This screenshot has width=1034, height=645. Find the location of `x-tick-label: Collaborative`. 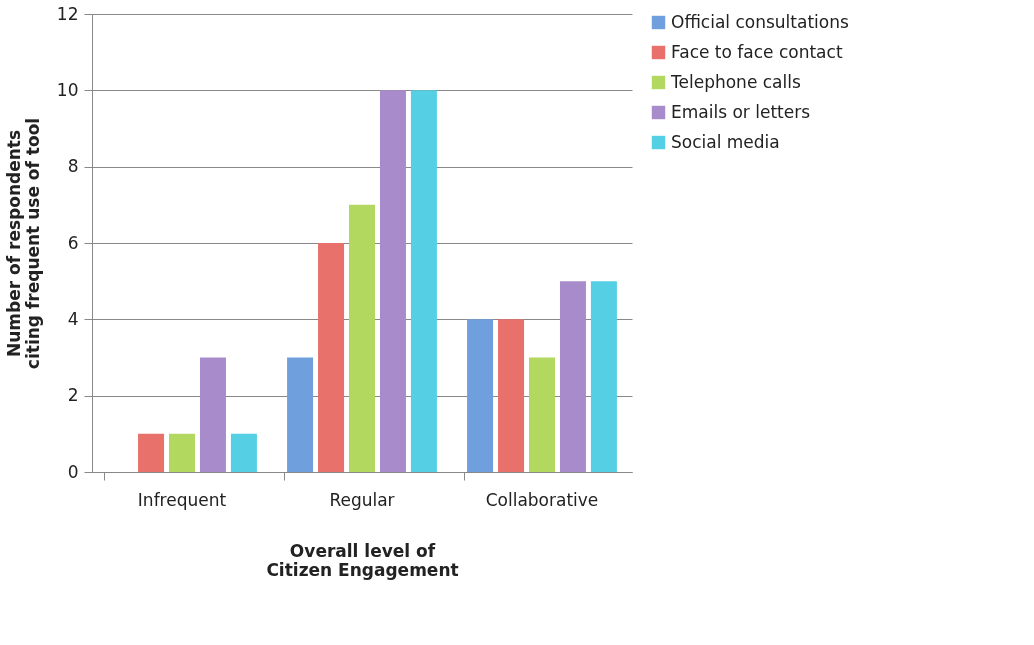

x-tick-label: Collaborative is located at coordinates (542, 499).